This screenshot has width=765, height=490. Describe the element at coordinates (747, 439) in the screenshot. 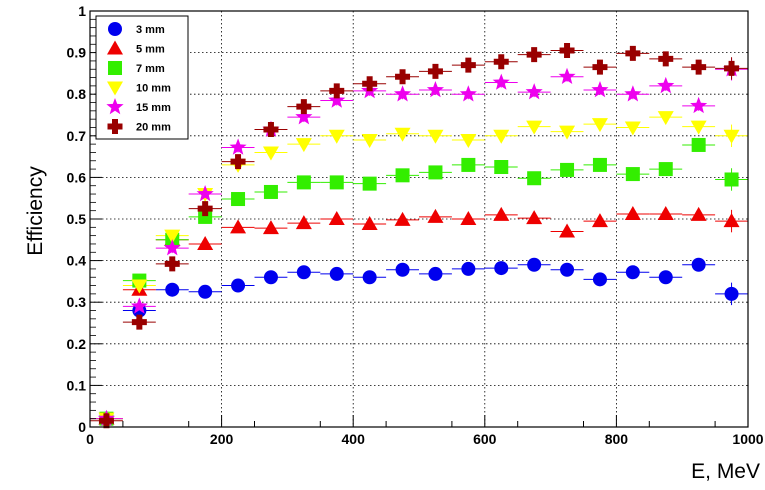

I see `x-tick-label: 1000` at that location.